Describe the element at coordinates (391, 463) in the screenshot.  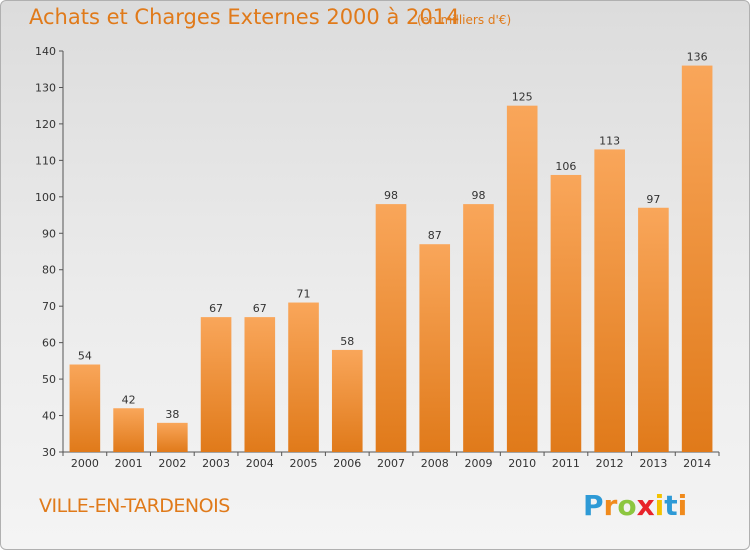
I see `x-tick-label: 2007` at that location.